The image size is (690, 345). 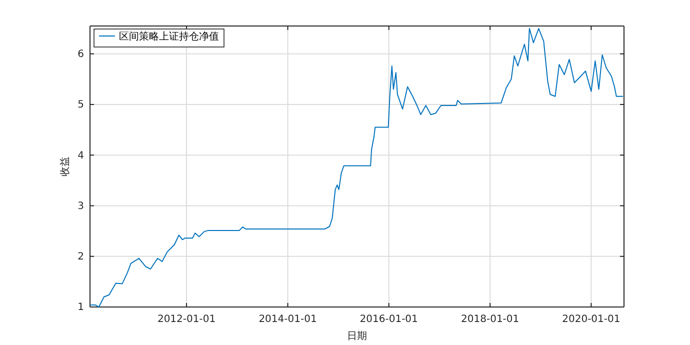 What do you see at coordinates (81, 54) in the screenshot?
I see `y-tick-label: 6` at bounding box center [81, 54].